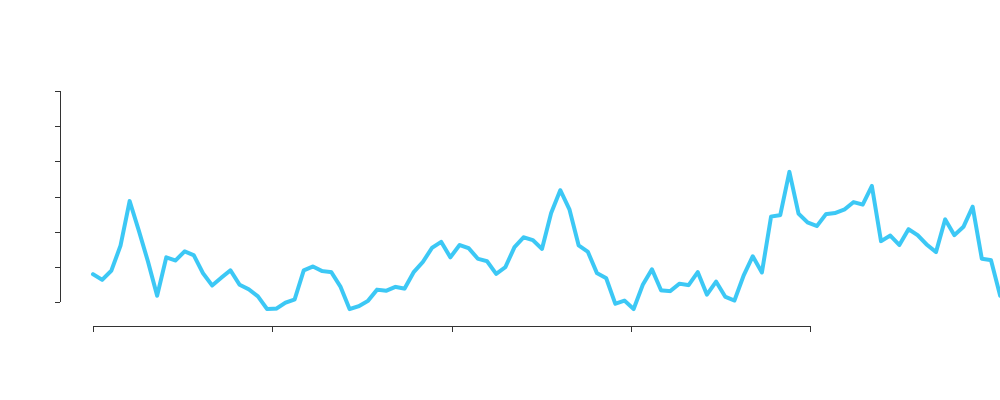  I want to click on x-axis, so click(452, 329).